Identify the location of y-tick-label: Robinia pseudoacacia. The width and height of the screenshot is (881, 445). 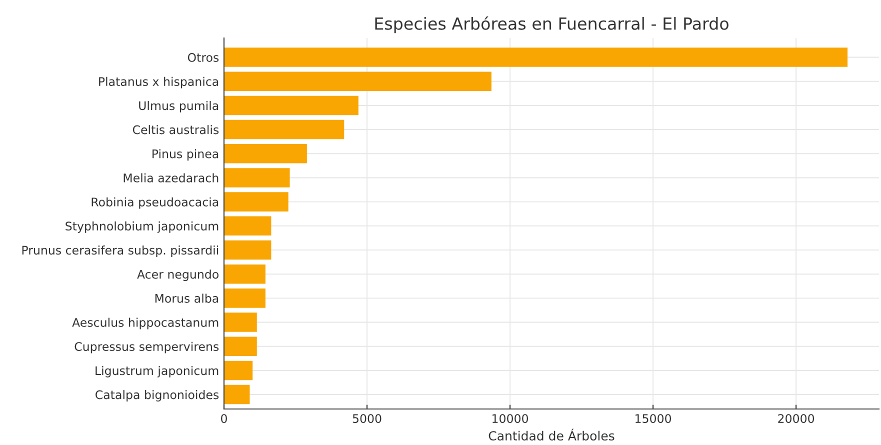
(155, 203).